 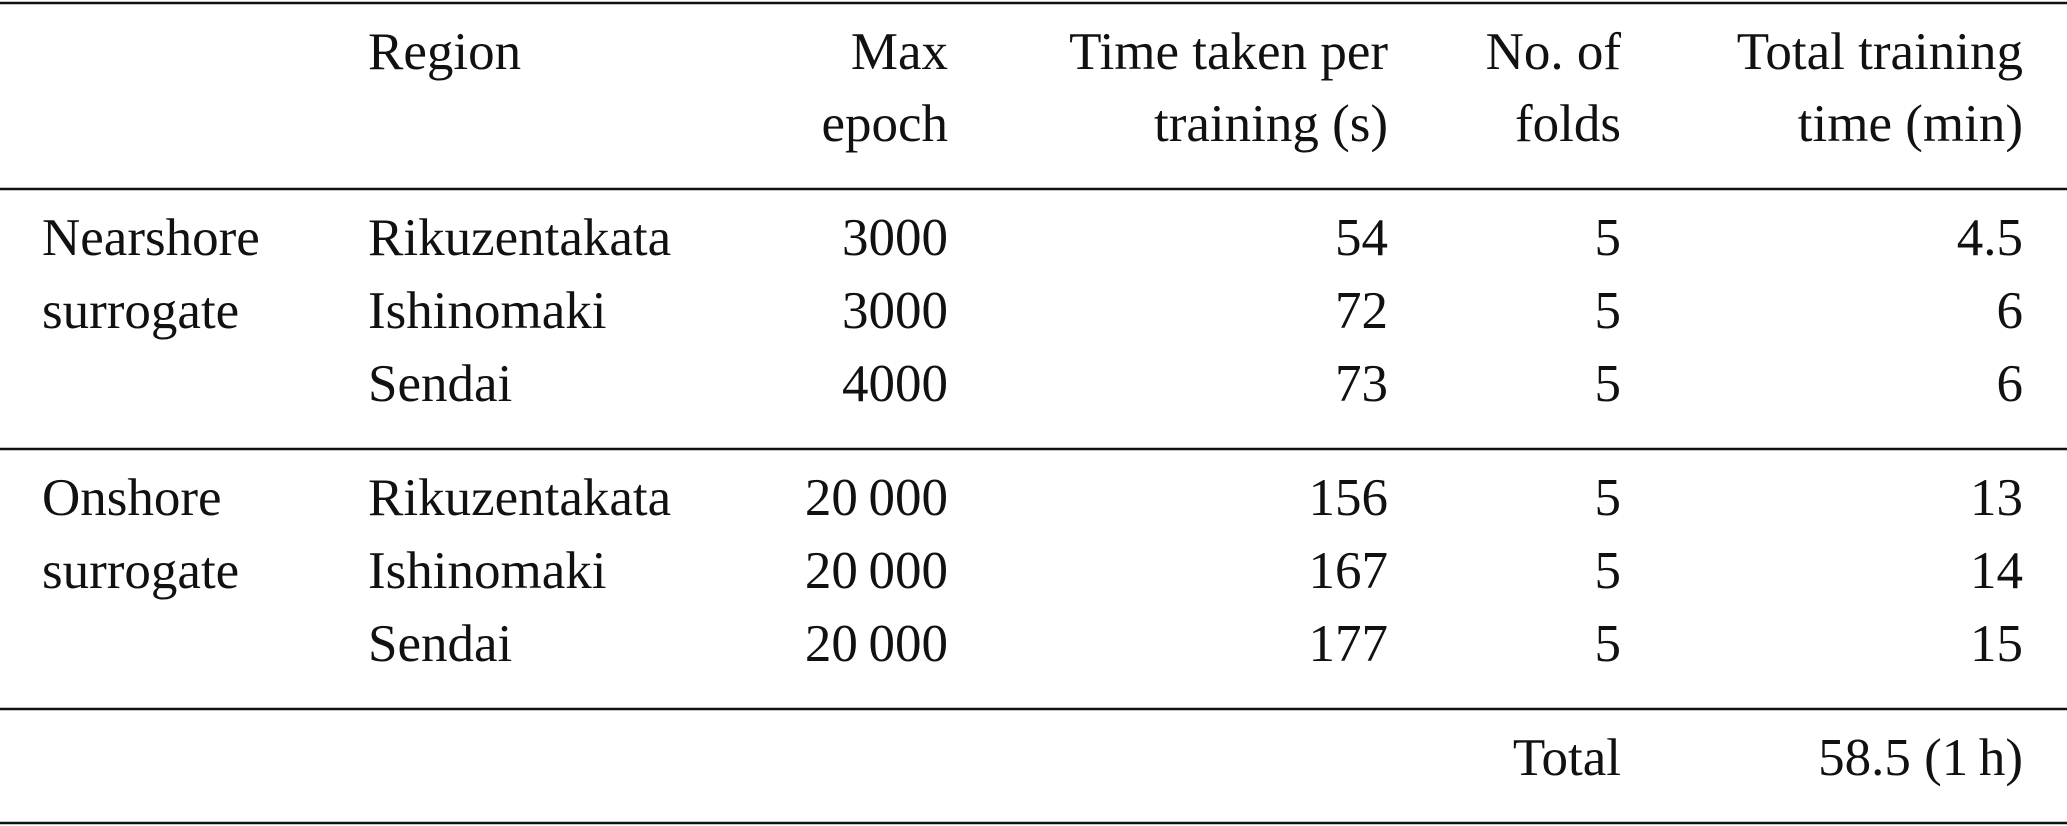 What do you see at coordinates (1271, 124) in the screenshot?
I see `header-cell: training (s)` at bounding box center [1271, 124].